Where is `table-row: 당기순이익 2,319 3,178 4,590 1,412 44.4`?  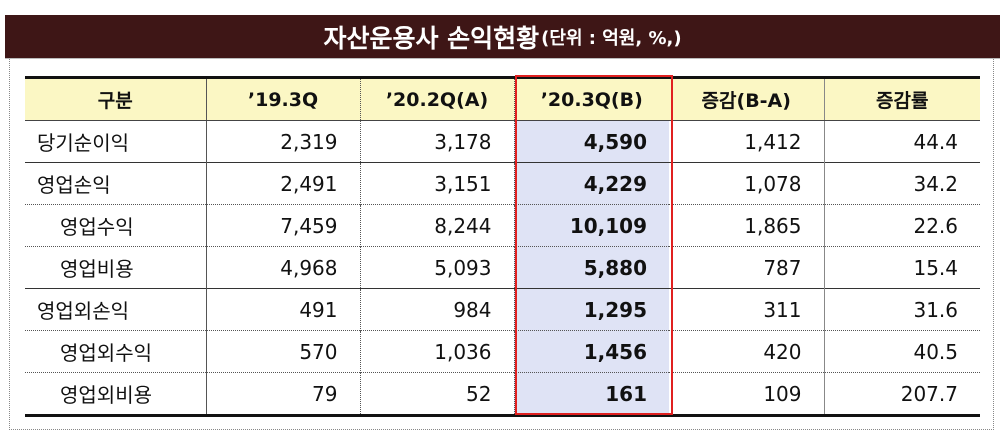
table-row: 당기순이익 2,319 3,178 4,590 1,412 44.4 is located at coordinates (502, 141).